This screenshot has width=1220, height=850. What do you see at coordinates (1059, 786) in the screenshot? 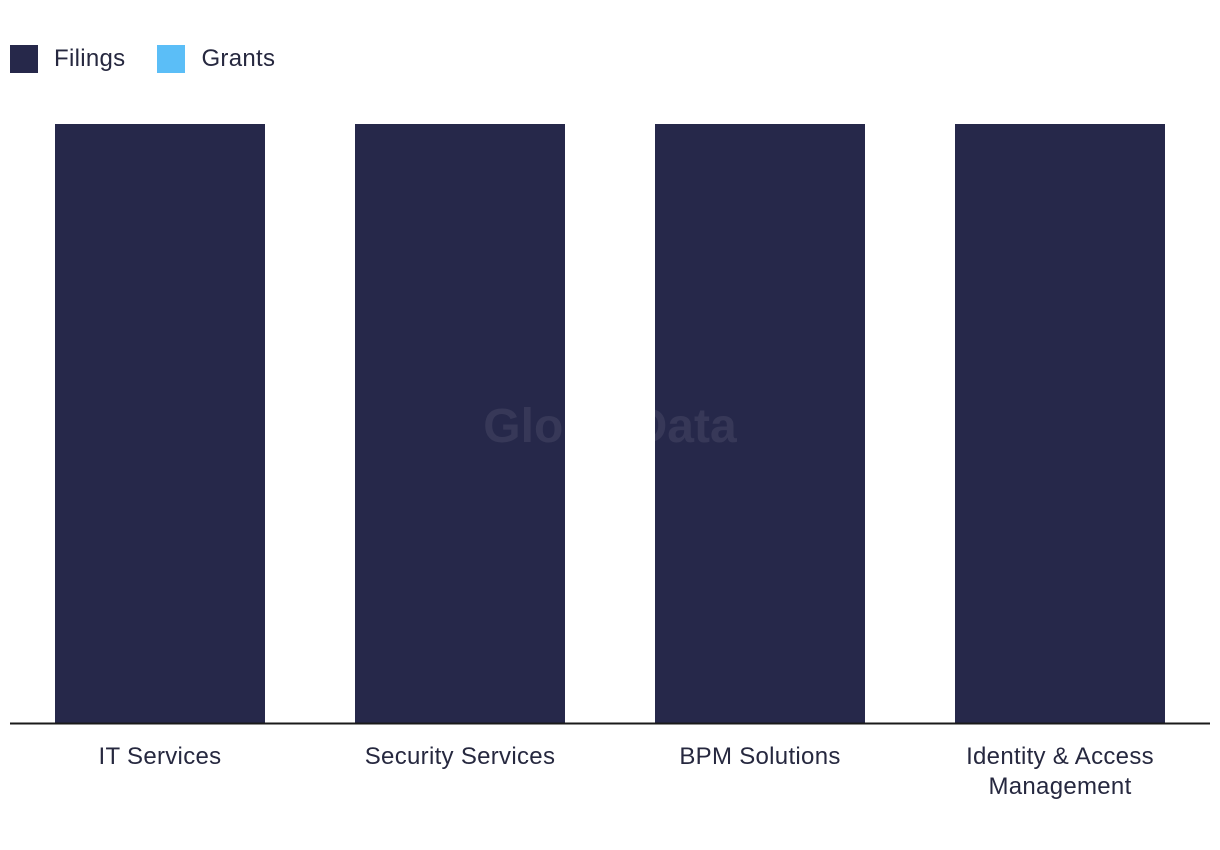
I see `x-tick-label-line: Management` at bounding box center [1059, 786].